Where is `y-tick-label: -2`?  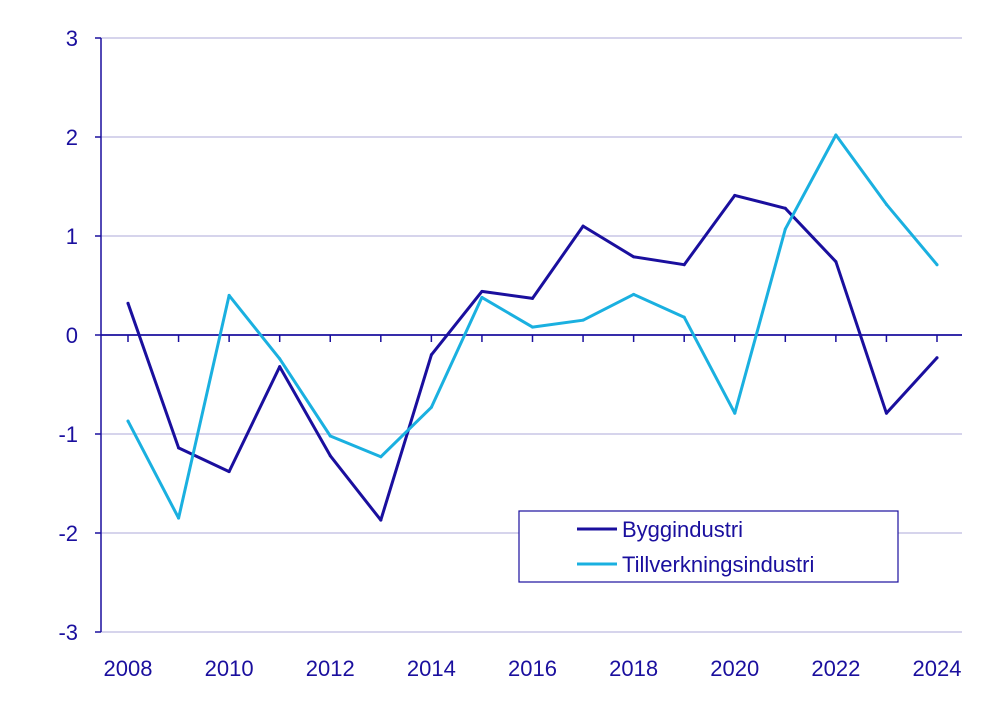 y-tick-label: -2 is located at coordinates (68, 533).